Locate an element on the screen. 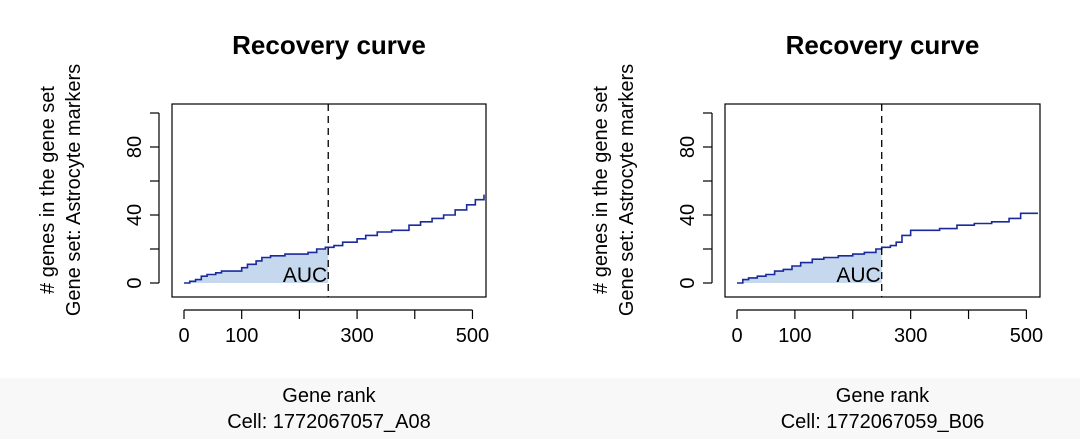 The height and width of the screenshot is (439, 1080). cell-label: Cell: 1772067059_B06 is located at coordinates (883, 422).